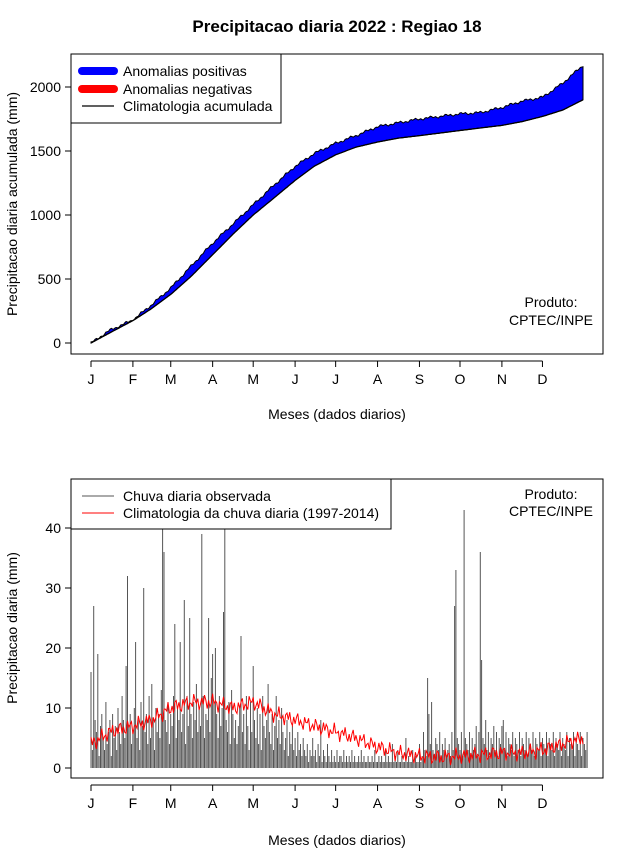 The image size is (640, 850). Describe the element at coordinates (12, 628) in the screenshot. I see `y-axis-label: Precipitacao diaria (mm)` at that location.